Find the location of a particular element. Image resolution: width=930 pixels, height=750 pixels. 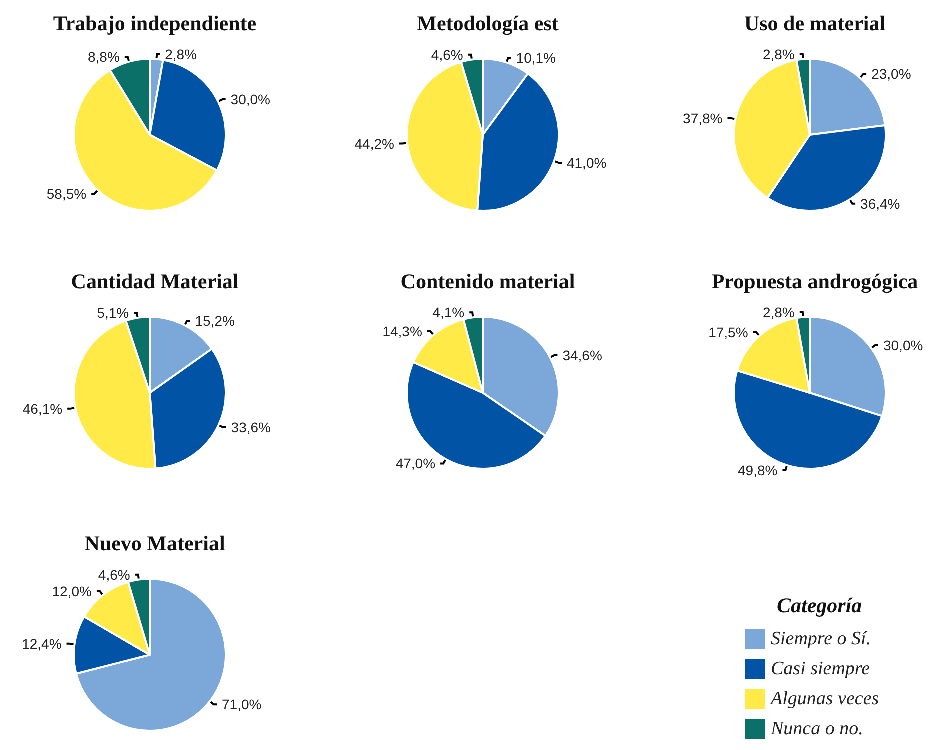

data-label: 41,0% is located at coordinates (586, 163).